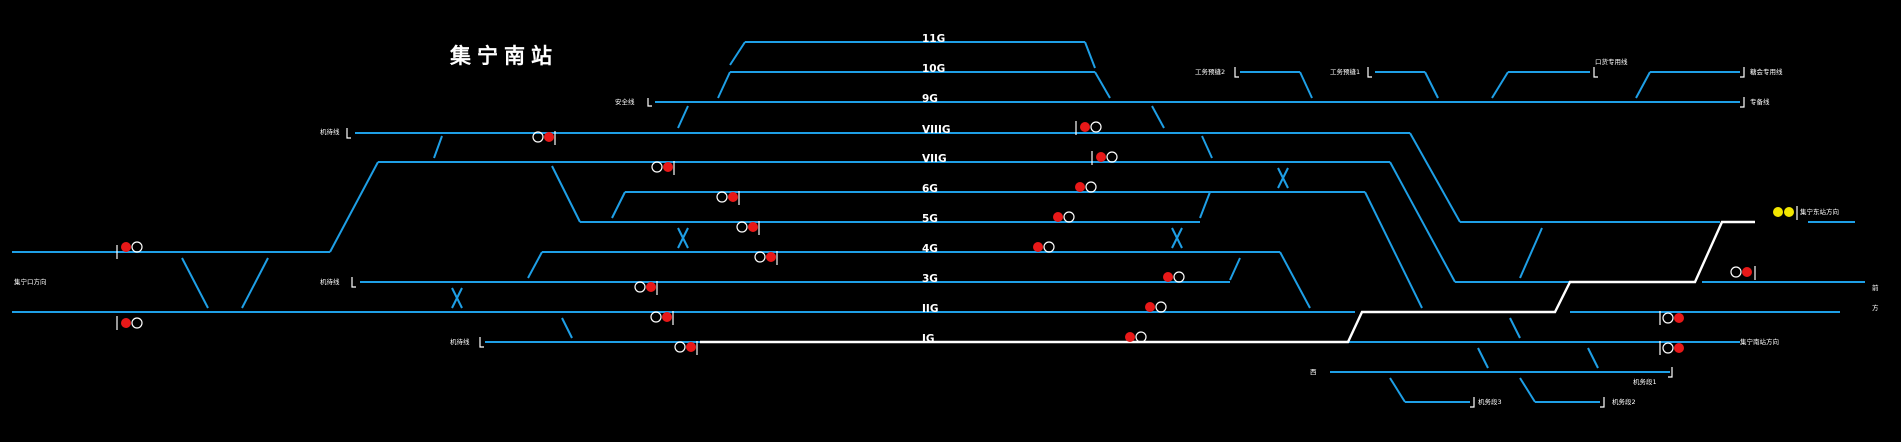 The image size is (1901, 442). What do you see at coordinates (1624, 401) in the screenshot?
I see `label-bottom-r2: 机务段2` at bounding box center [1624, 401].